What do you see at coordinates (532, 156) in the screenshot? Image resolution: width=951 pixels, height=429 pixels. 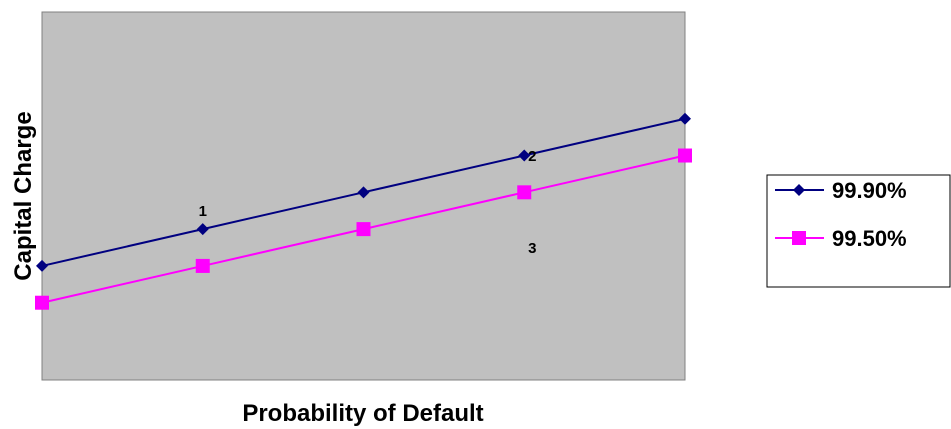 I see `annotation-label: 2` at bounding box center [532, 156].